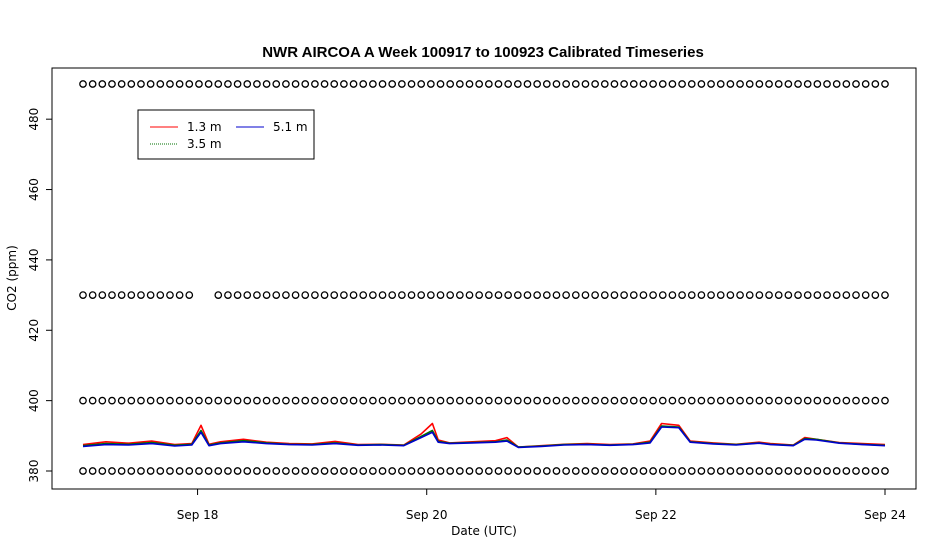 The image size is (936, 540). Describe the element at coordinates (226, 134) in the screenshot. I see `legend-box` at that location.